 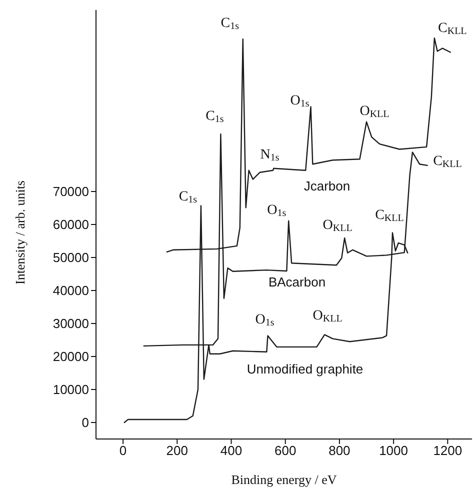 What do you see at coordinates (270, 156) in the screenshot?
I see `annotation: N$_{1s}$` at bounding box center [270, 156].